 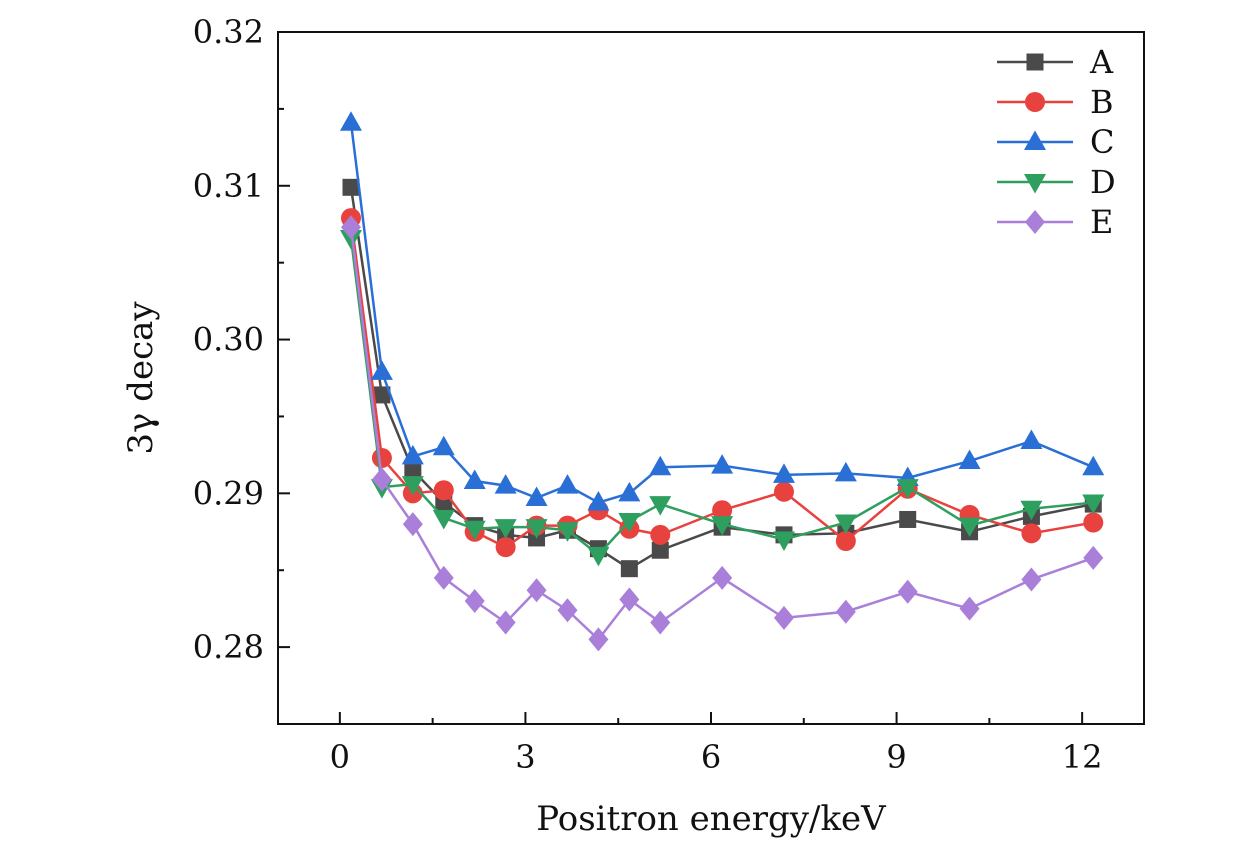 I want to click on legend-label: A, so click(x=1101, y=62).